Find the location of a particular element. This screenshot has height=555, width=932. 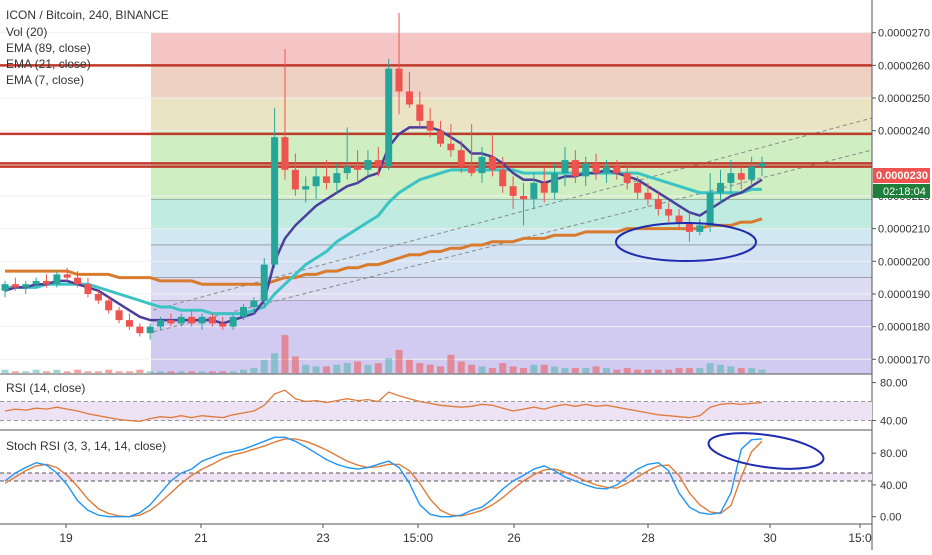

time-tick-label: 23 is located at coordinates (323, 538).